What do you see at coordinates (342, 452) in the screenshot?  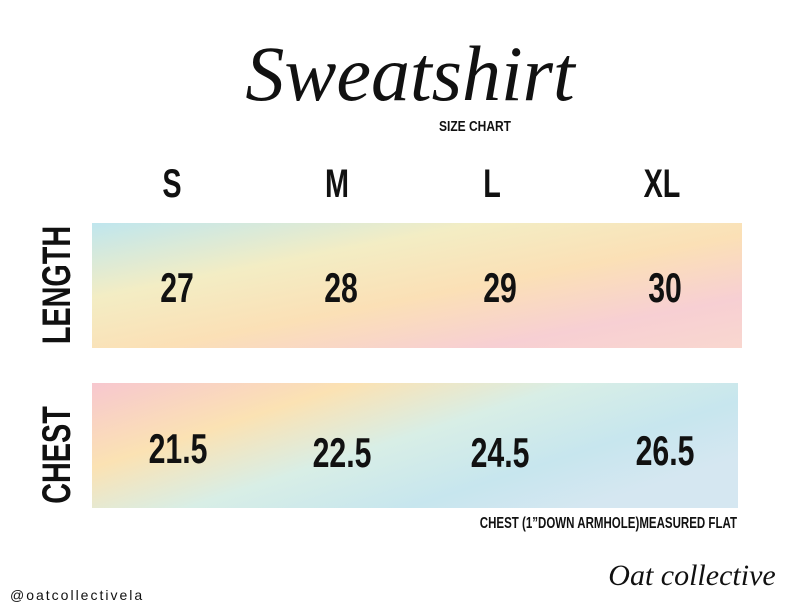 I see `cell: 22.5` at bounding box center [342, 452].